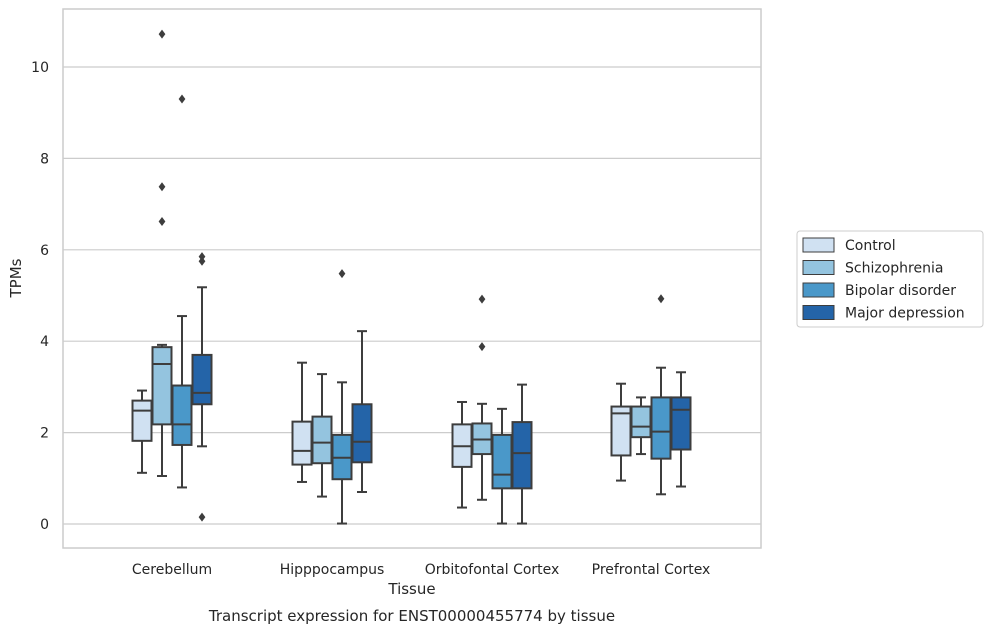 The height and width of the screenshot is (634, 992). What do you see at coordinates (40, 68) in the screenshot?
I see `y-tick-label: 10` at bounding box center [40, 68].